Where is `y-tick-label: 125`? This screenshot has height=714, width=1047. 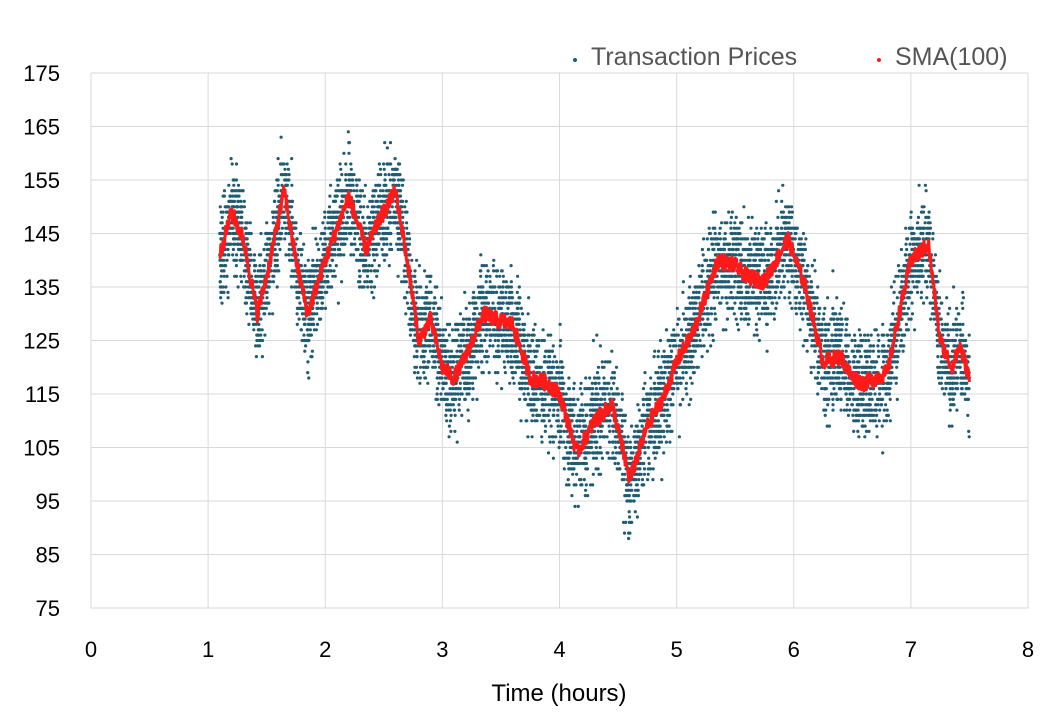
y-tick-label: 125 is located at coordinates (41, 341).